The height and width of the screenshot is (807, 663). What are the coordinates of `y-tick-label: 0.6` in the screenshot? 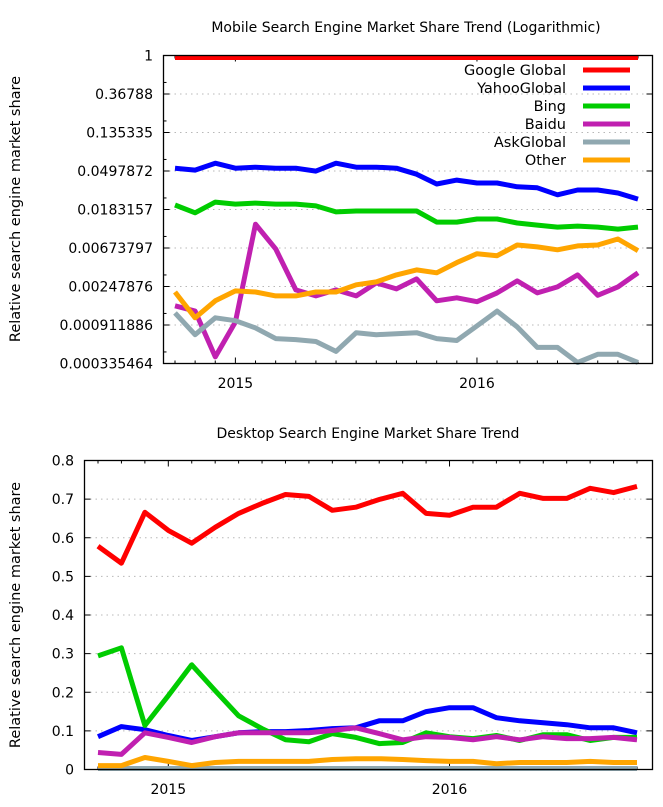 It's located at (63, 539).